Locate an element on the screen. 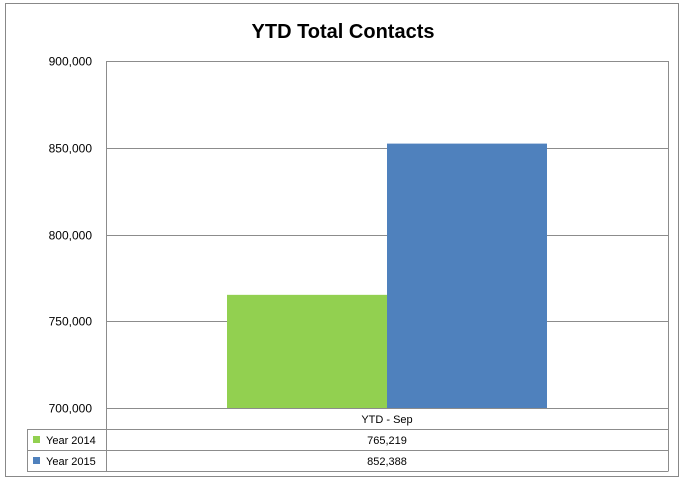  chart-title: YTD Total Contacts is located at coordinates (343, 32).